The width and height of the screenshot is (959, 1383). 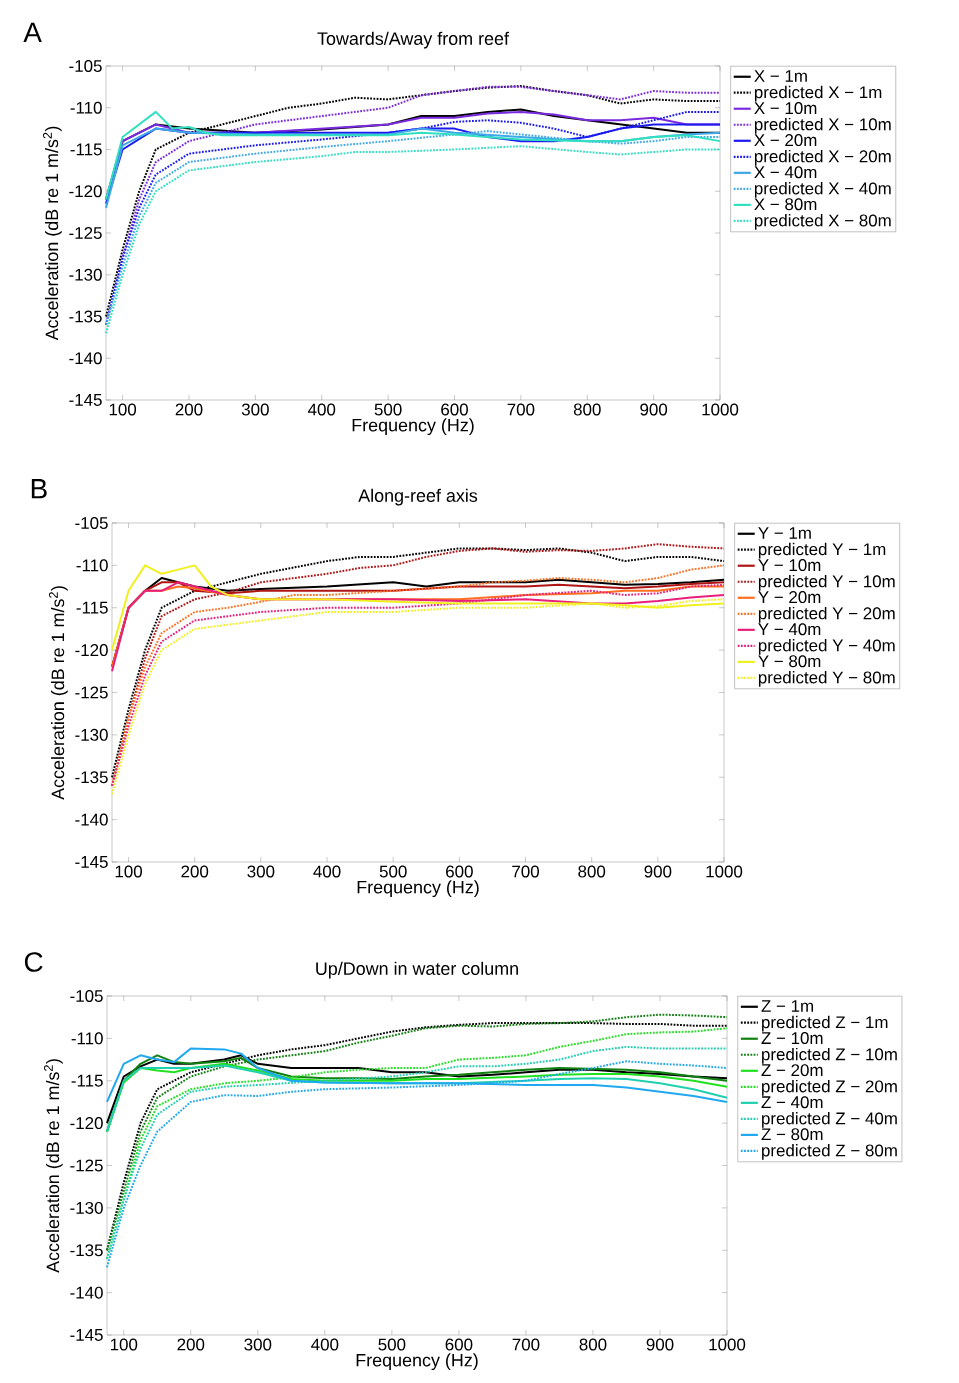 I want to click on chart-title: Up/Down in water column, so click(x=417, y=970).